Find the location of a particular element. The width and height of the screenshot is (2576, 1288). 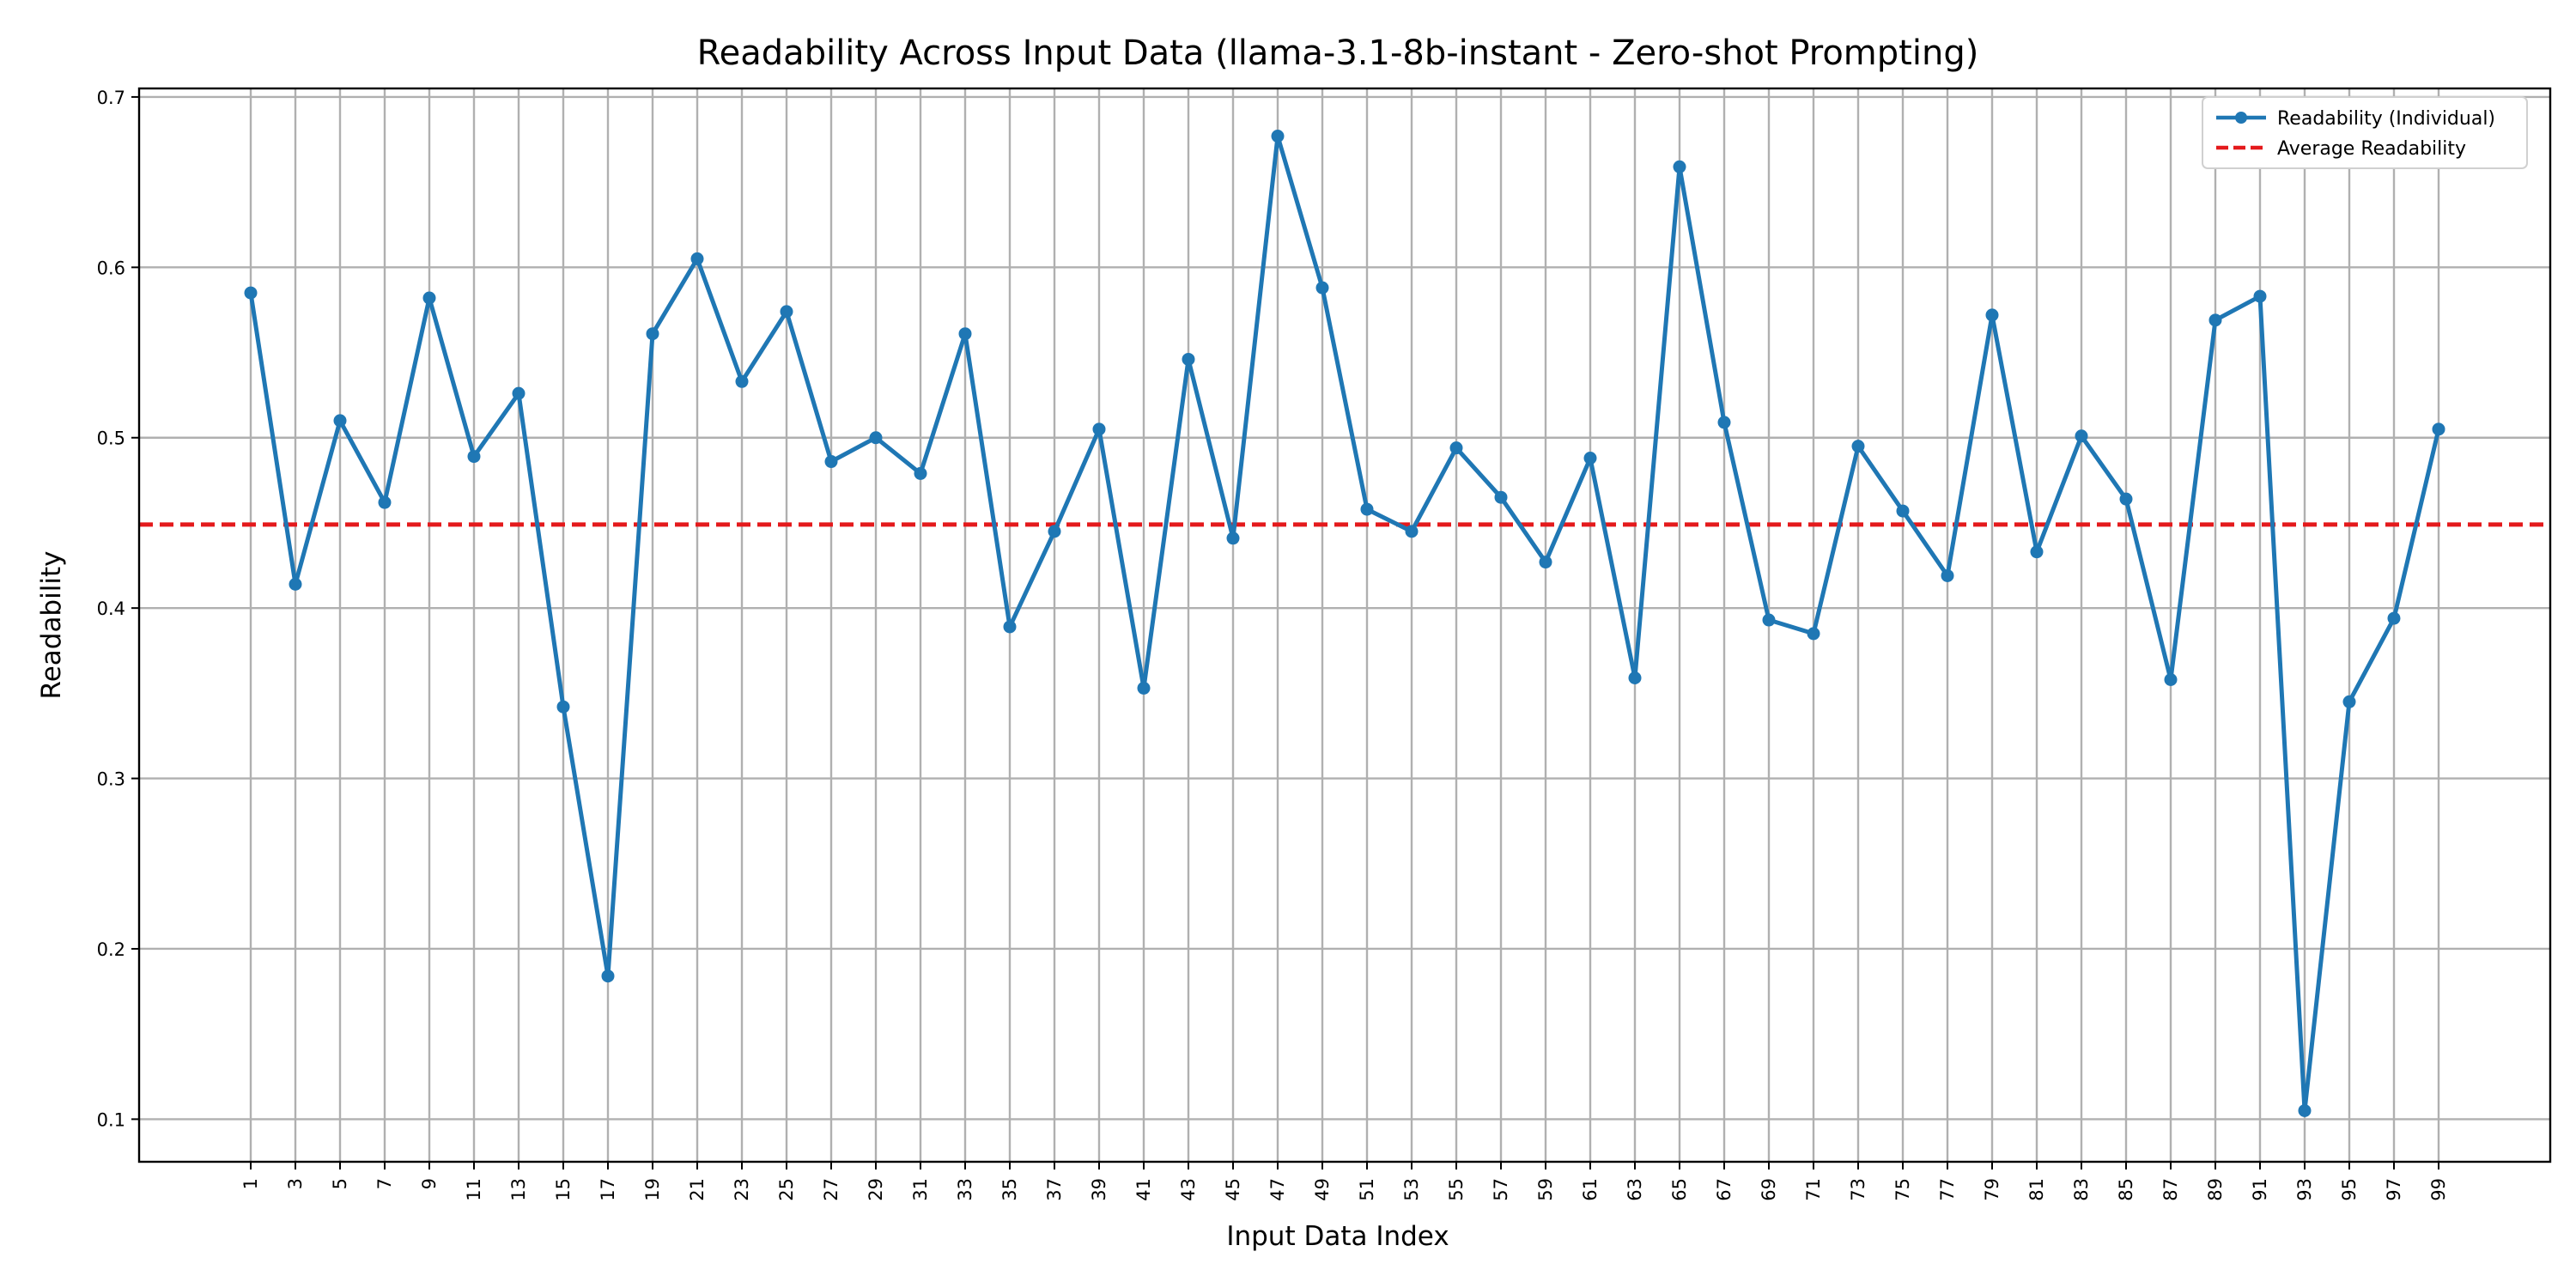

x-tick-label: 63 is located at coordinates (1635, 1189).